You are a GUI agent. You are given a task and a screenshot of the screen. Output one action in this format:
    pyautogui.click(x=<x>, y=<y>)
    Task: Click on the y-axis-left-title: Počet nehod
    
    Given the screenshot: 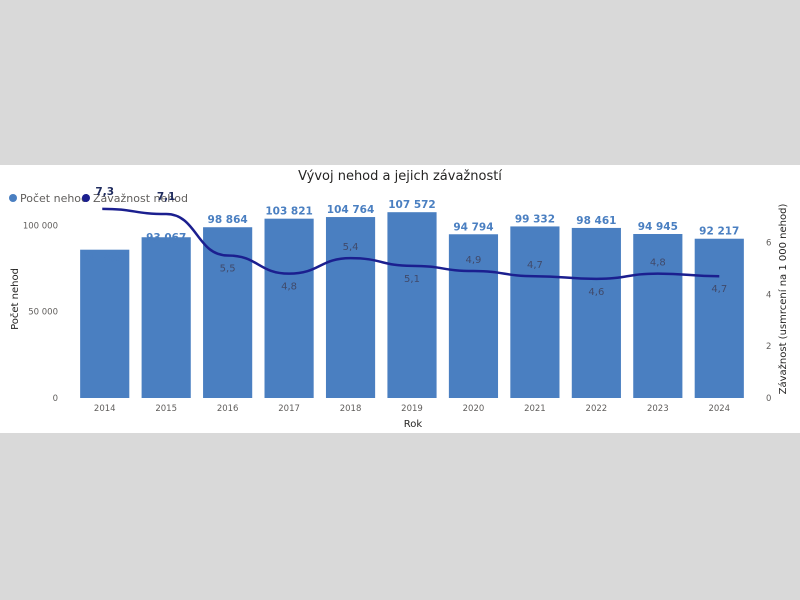 What is the action you would take?
    pyautogui.click(x=15, y=299)
    